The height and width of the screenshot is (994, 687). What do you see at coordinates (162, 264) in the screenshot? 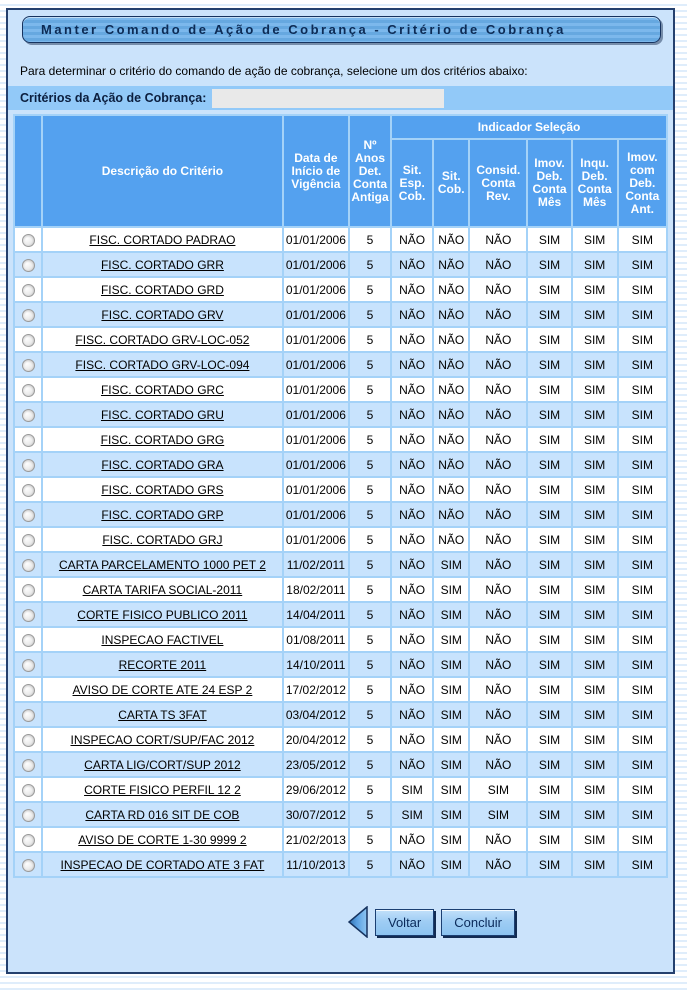
I see `criterion-link: FISC. CORTADO GRR` at bounding box center [162, 264].